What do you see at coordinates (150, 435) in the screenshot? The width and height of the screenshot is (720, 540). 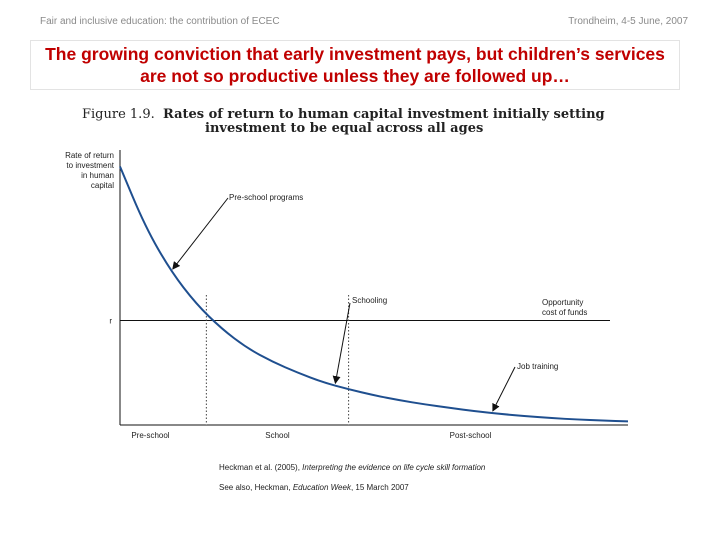 I see `stage-label-pre-school: Pre-school` at bounding box center [150, 435].